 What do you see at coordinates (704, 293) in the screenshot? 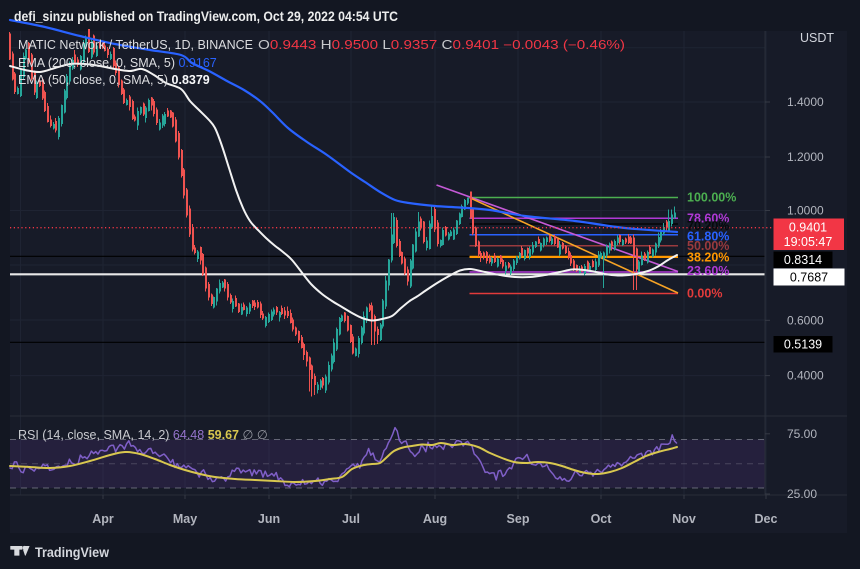
I see `svg-text: 0.00%` at bounding box center [704, 293].